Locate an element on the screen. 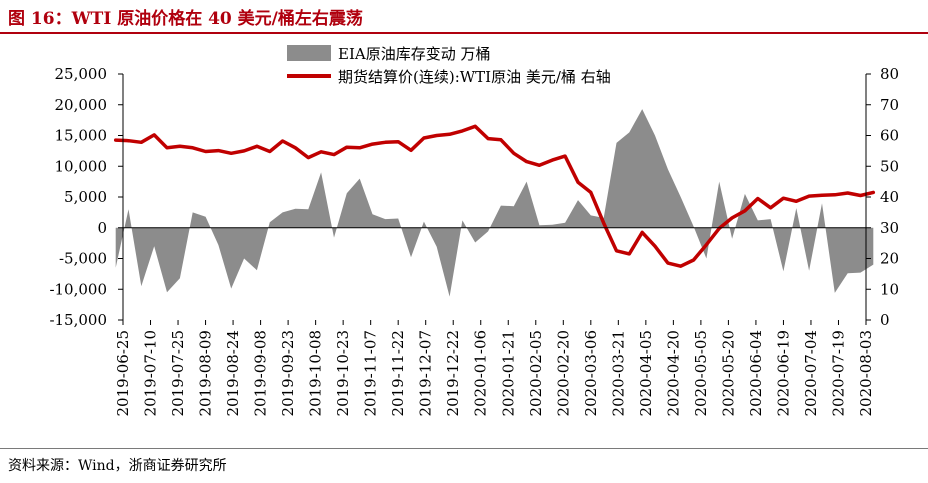 The height and width of the screenshot is (483, 928). left-tick-label: -5,000 is located at coordinates (83, 259).